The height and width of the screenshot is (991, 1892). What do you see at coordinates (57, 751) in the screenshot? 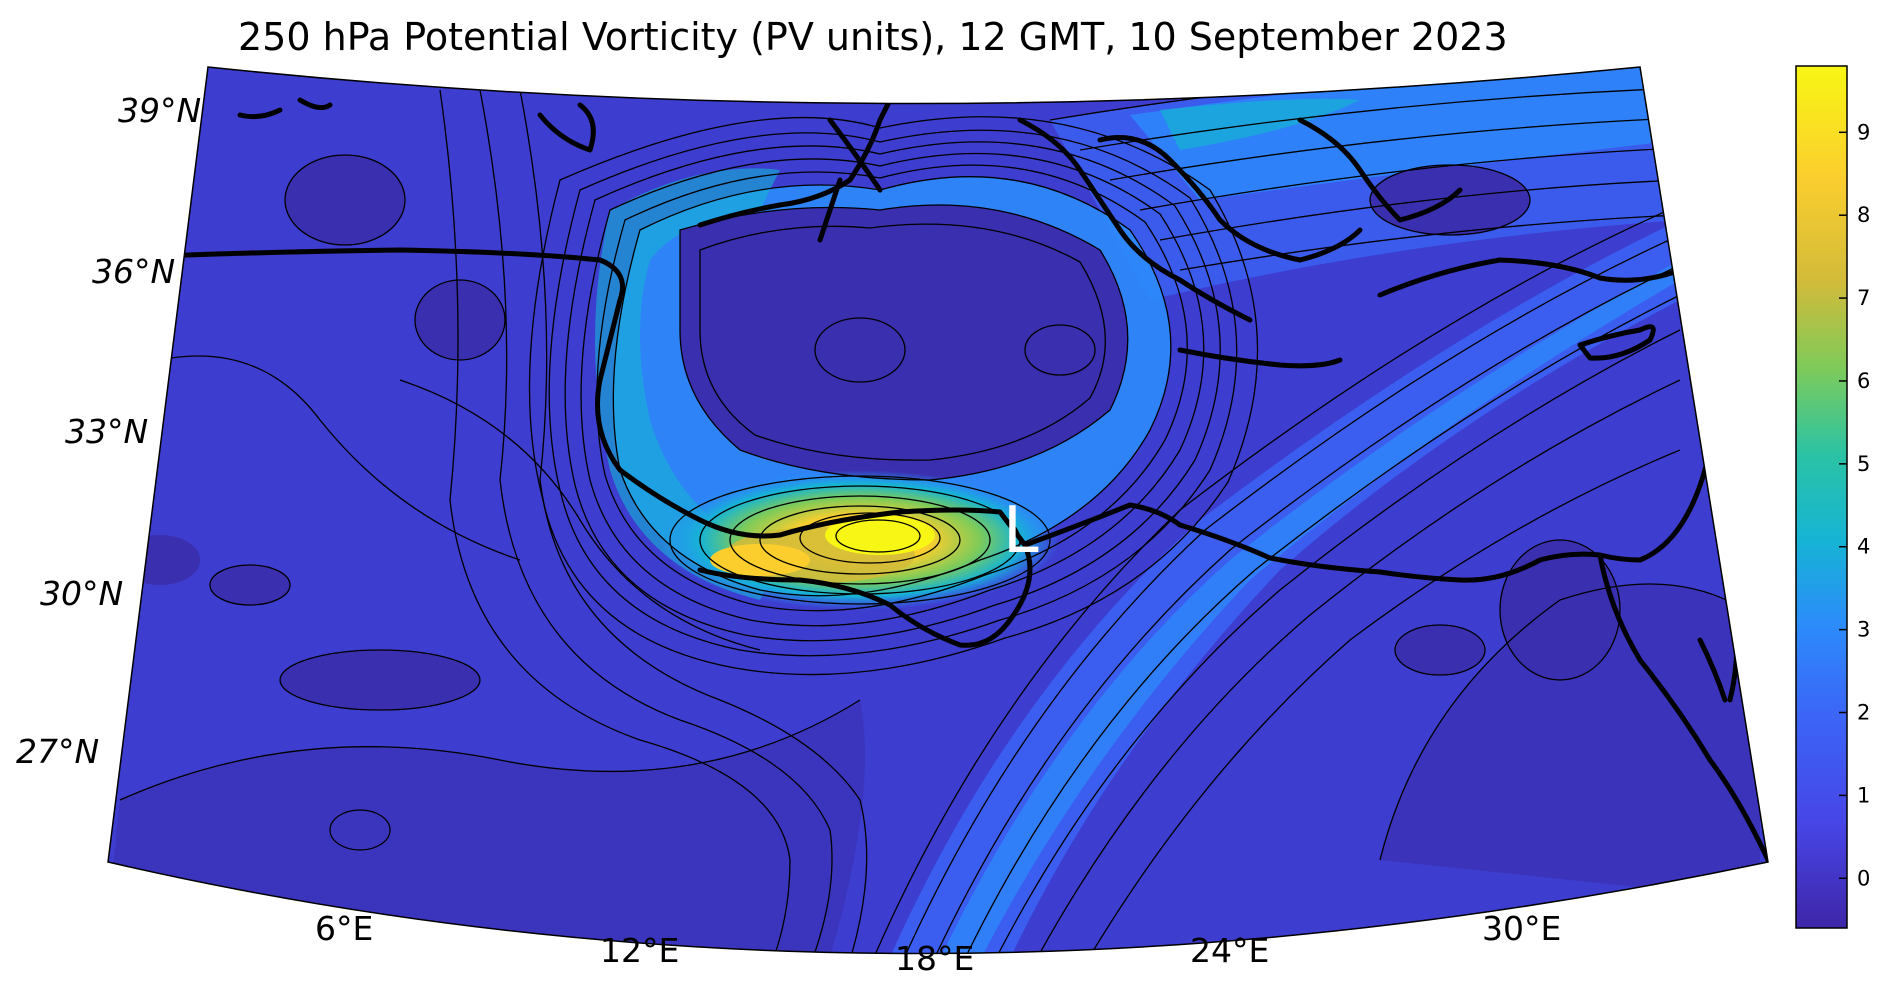
I see `lat-label-27n: 27°N` at bounding box center [57, 751].